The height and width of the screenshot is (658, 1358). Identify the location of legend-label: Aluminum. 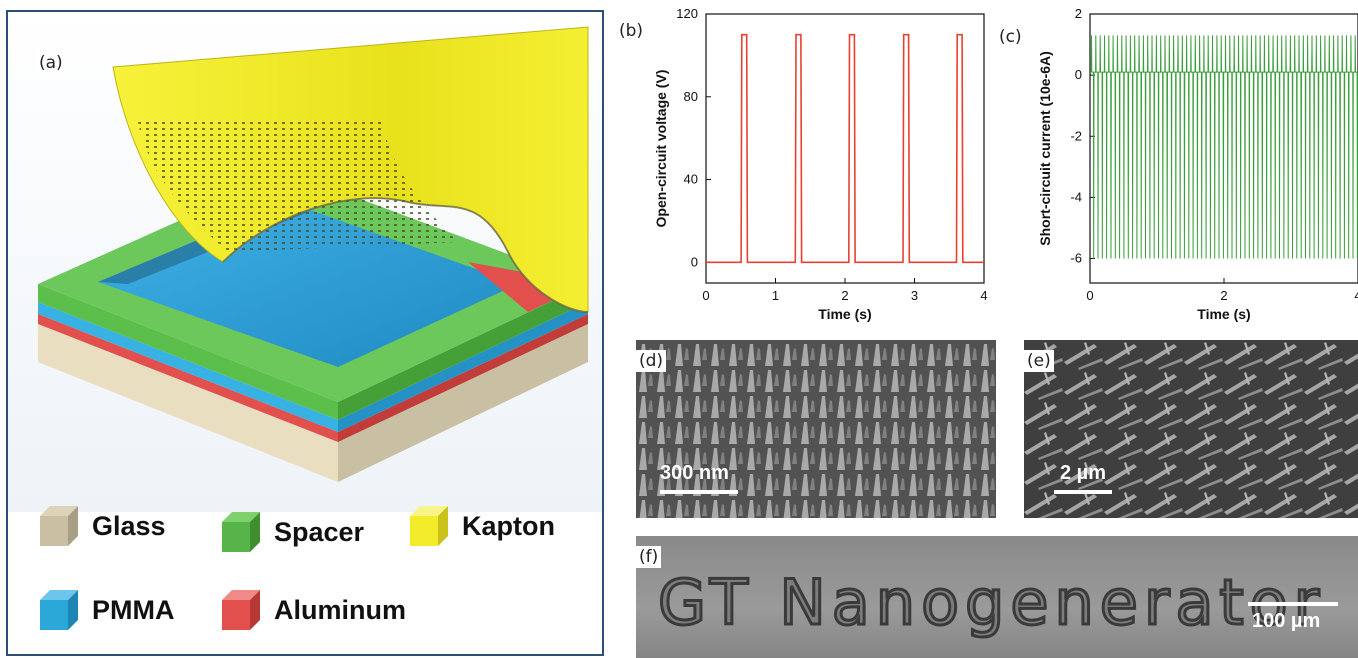
(340, 609).